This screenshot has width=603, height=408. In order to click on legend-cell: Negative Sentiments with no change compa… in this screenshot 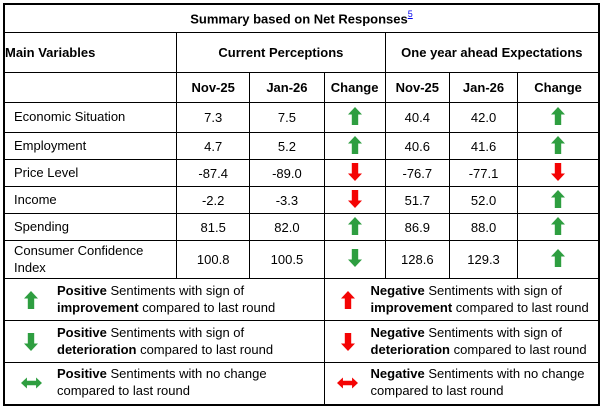, I will do `click(461, 383)`.